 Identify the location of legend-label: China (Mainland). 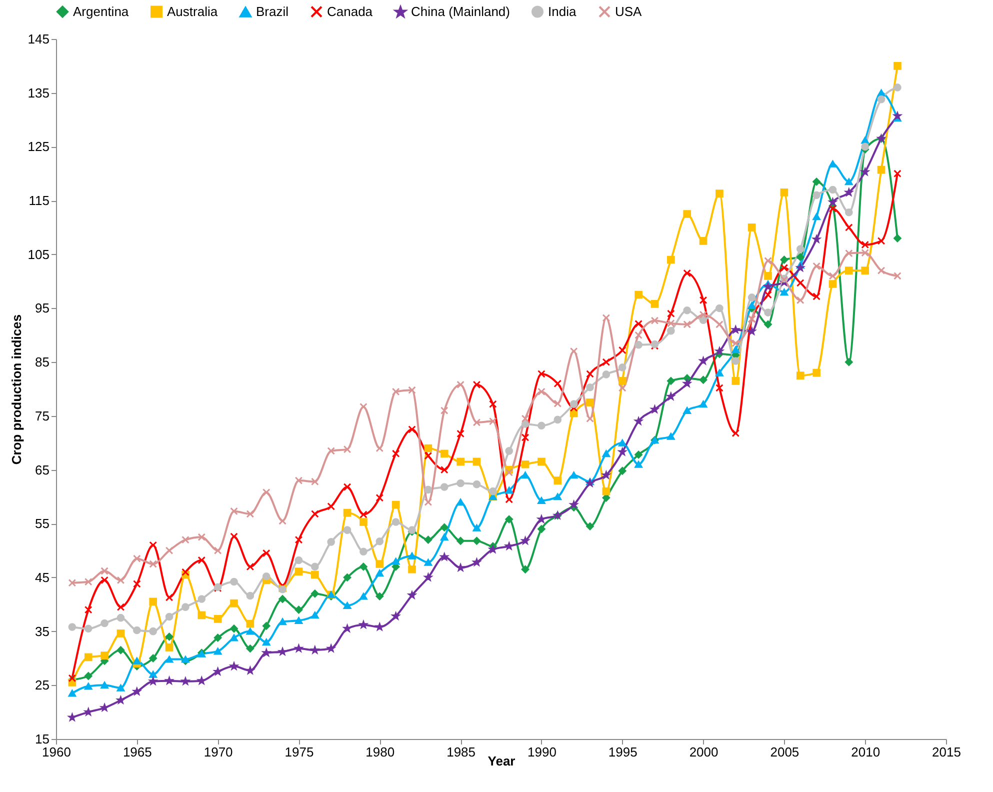
(460, 12).